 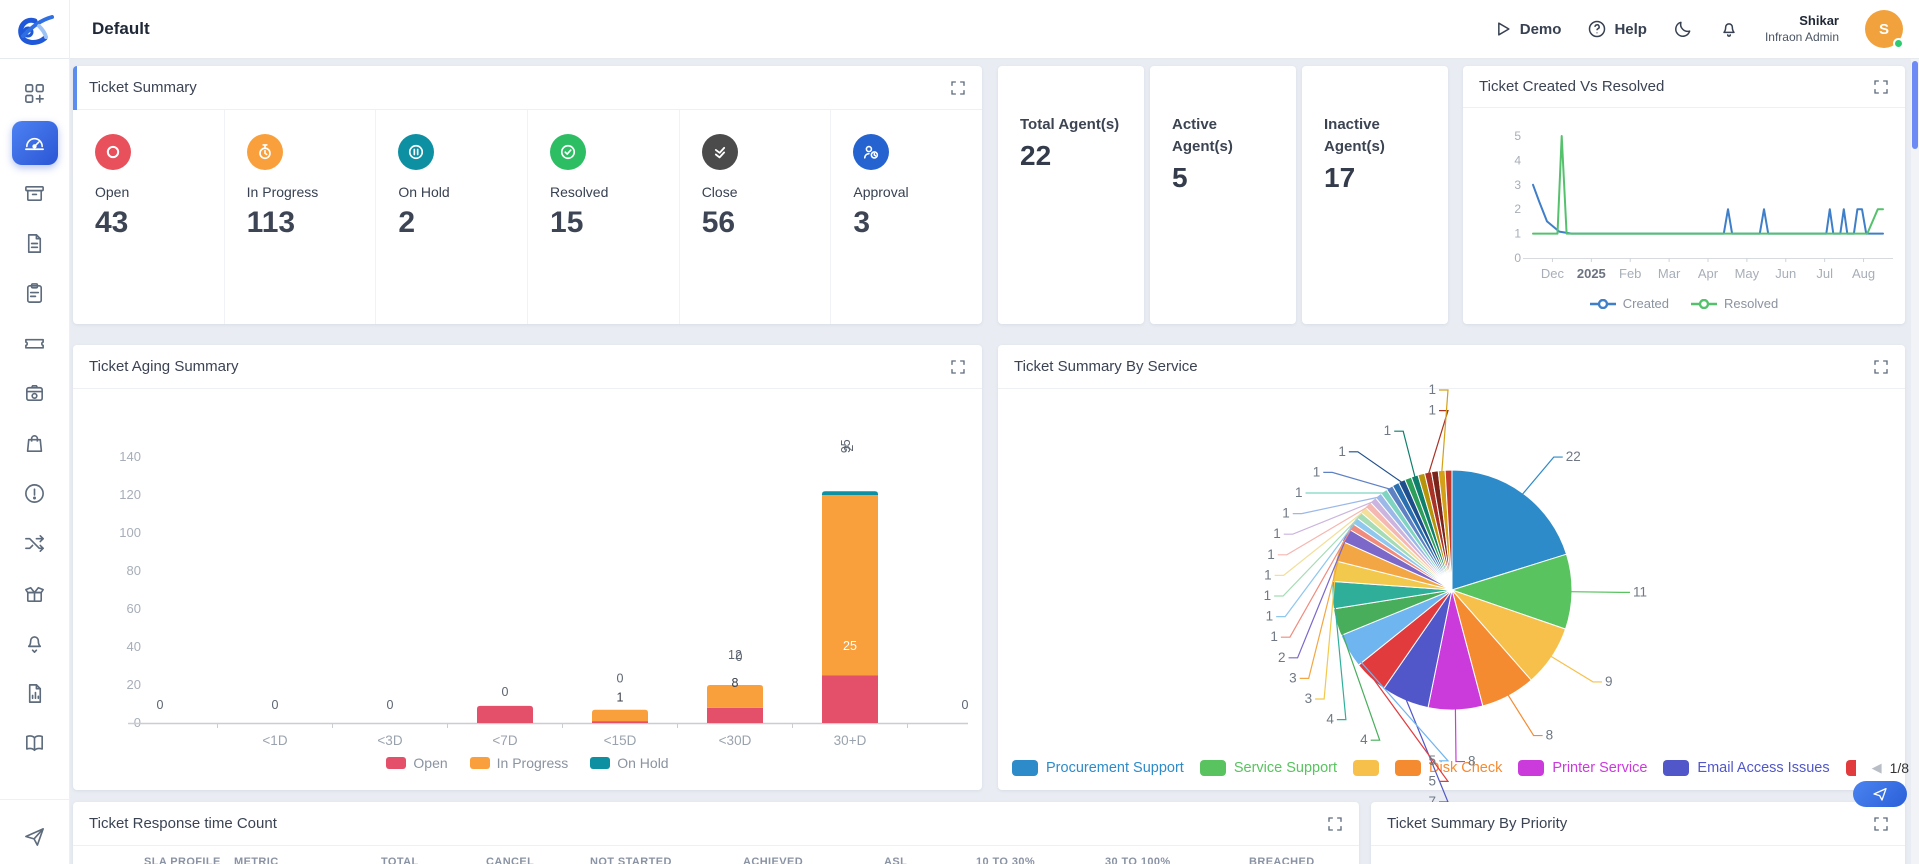 I want to click on service-legend-item: Printer Service, so click(x=1582, y=768).